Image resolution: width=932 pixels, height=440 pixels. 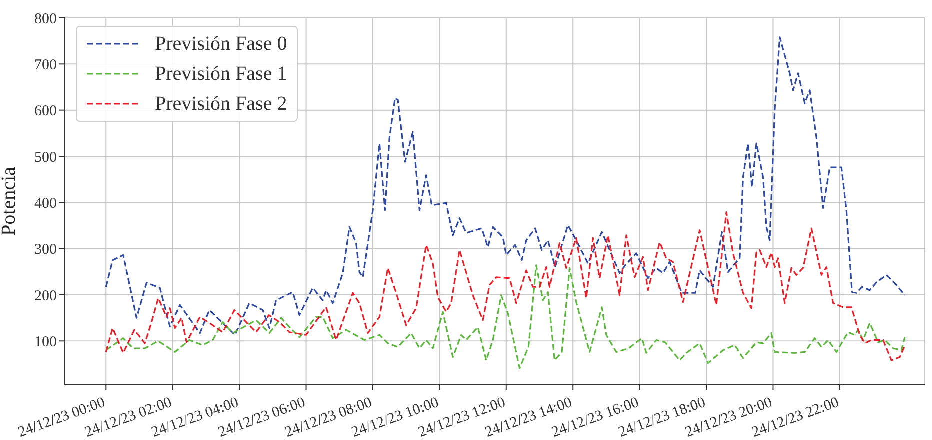 What do you see at coordinates (45, 204) in the screenshot?
I see `y-tick-label: 400` at bounding box center [45, 204].